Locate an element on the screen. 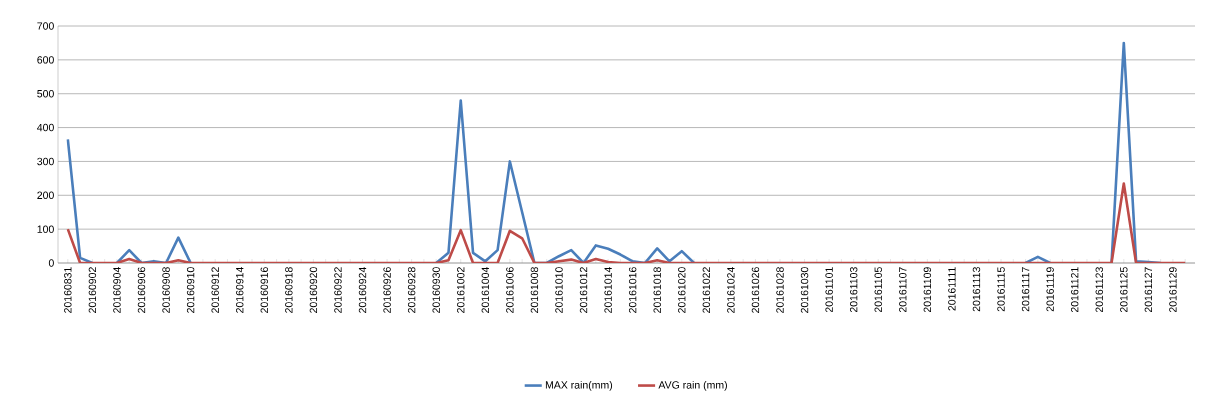 Image resolution: width=1212 pixels, height=405 pixels. x-tick-label: 20161107 is located at coordinates (903, 290).